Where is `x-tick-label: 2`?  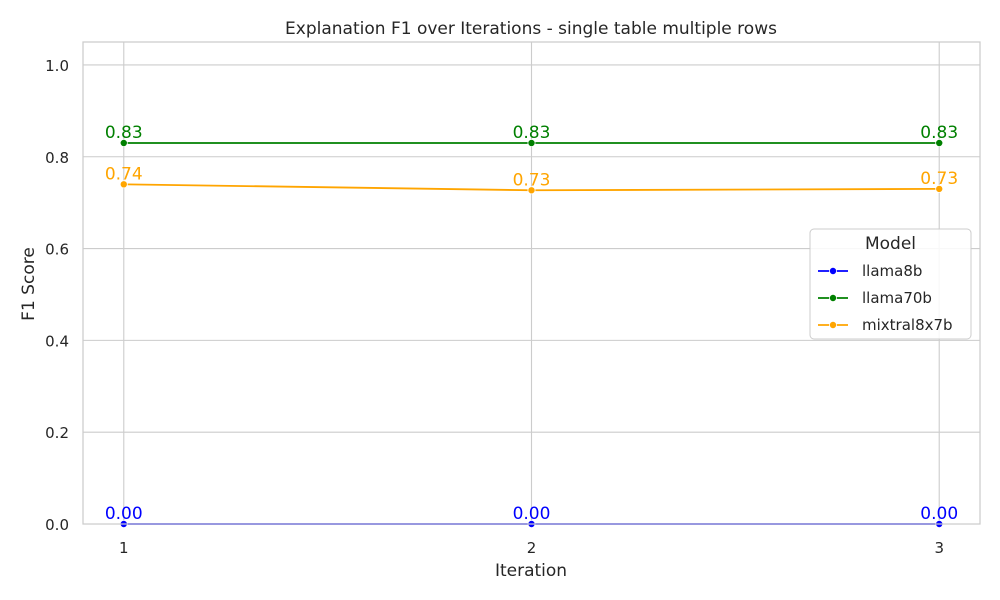
x-tick-label: 2 is located at coordinates (532, 548).